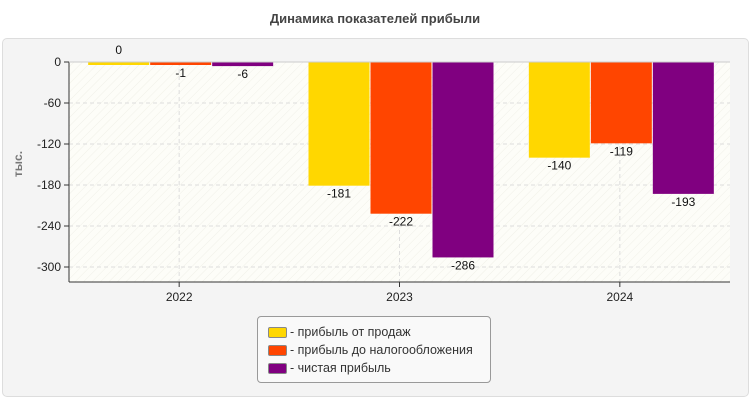  I want to click on chart-title: Динамика показателей прибыли, so click(375, 18).